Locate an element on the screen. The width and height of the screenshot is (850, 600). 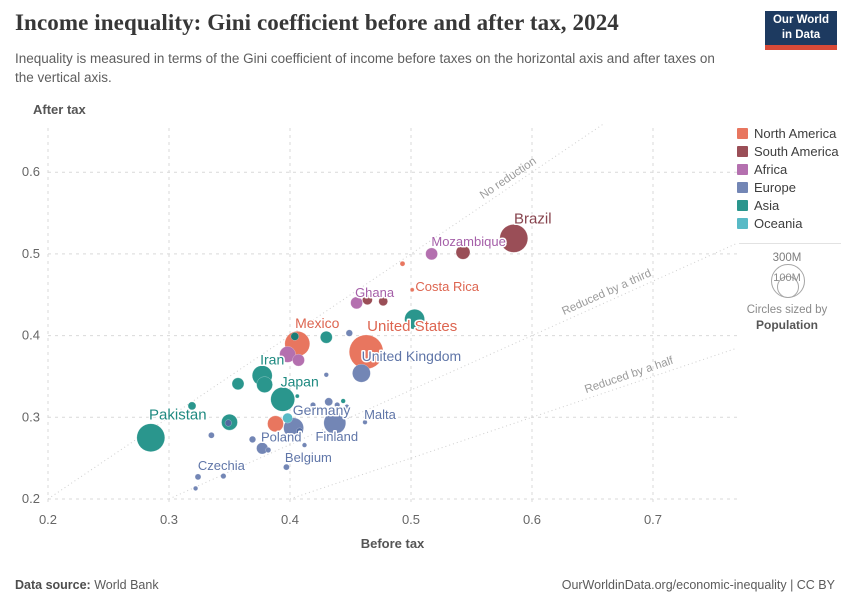
scatter-point-brazil is located at coordinates (514, 238).